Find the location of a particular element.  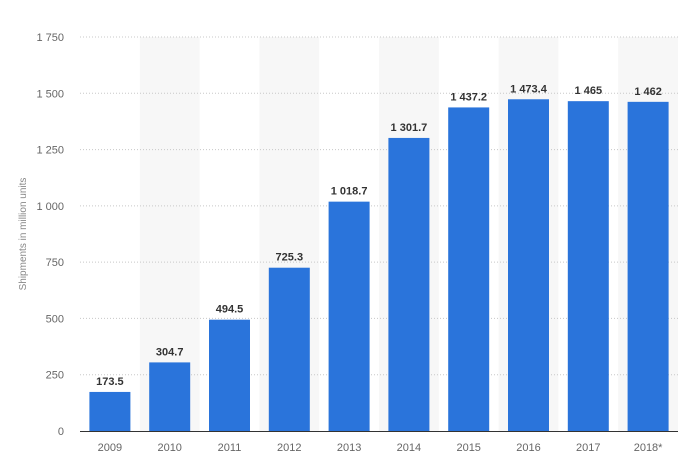

x-tick-label: 2013 is located at coordinates (349, 448).